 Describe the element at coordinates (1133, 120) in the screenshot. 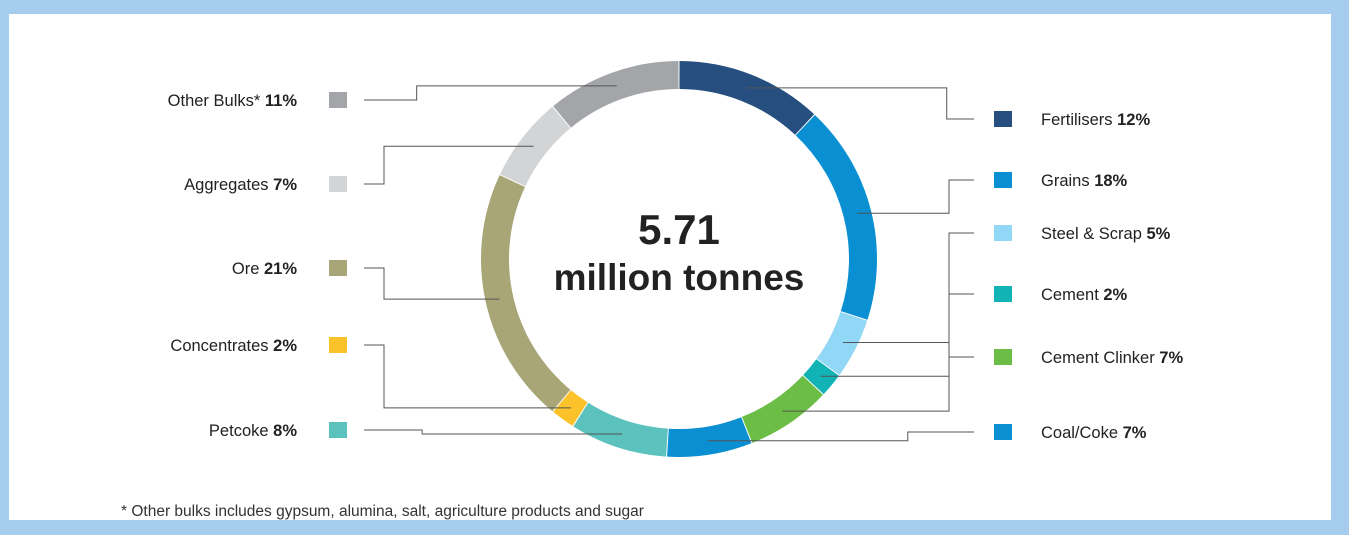

I see `legend-value-fertilisers: 12%` at that location.